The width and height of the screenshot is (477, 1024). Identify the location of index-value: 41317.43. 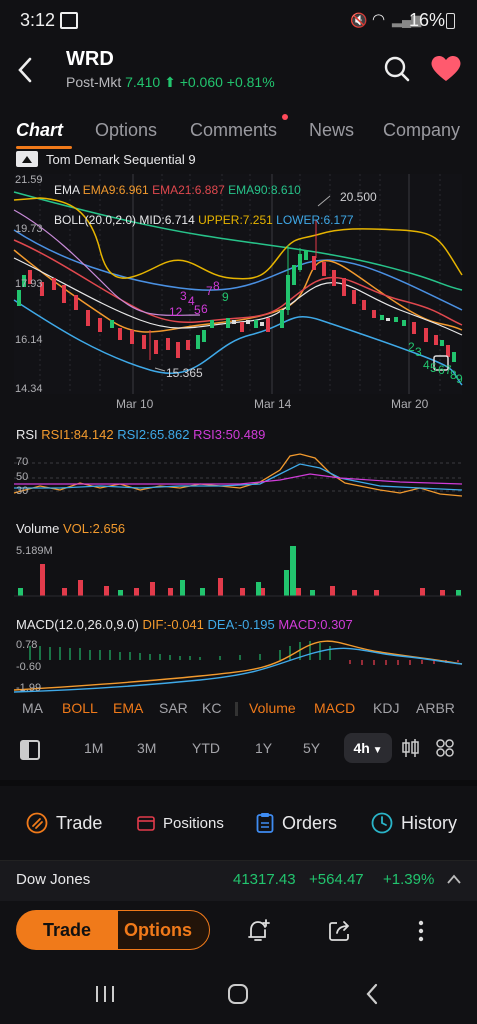
(264, 879).